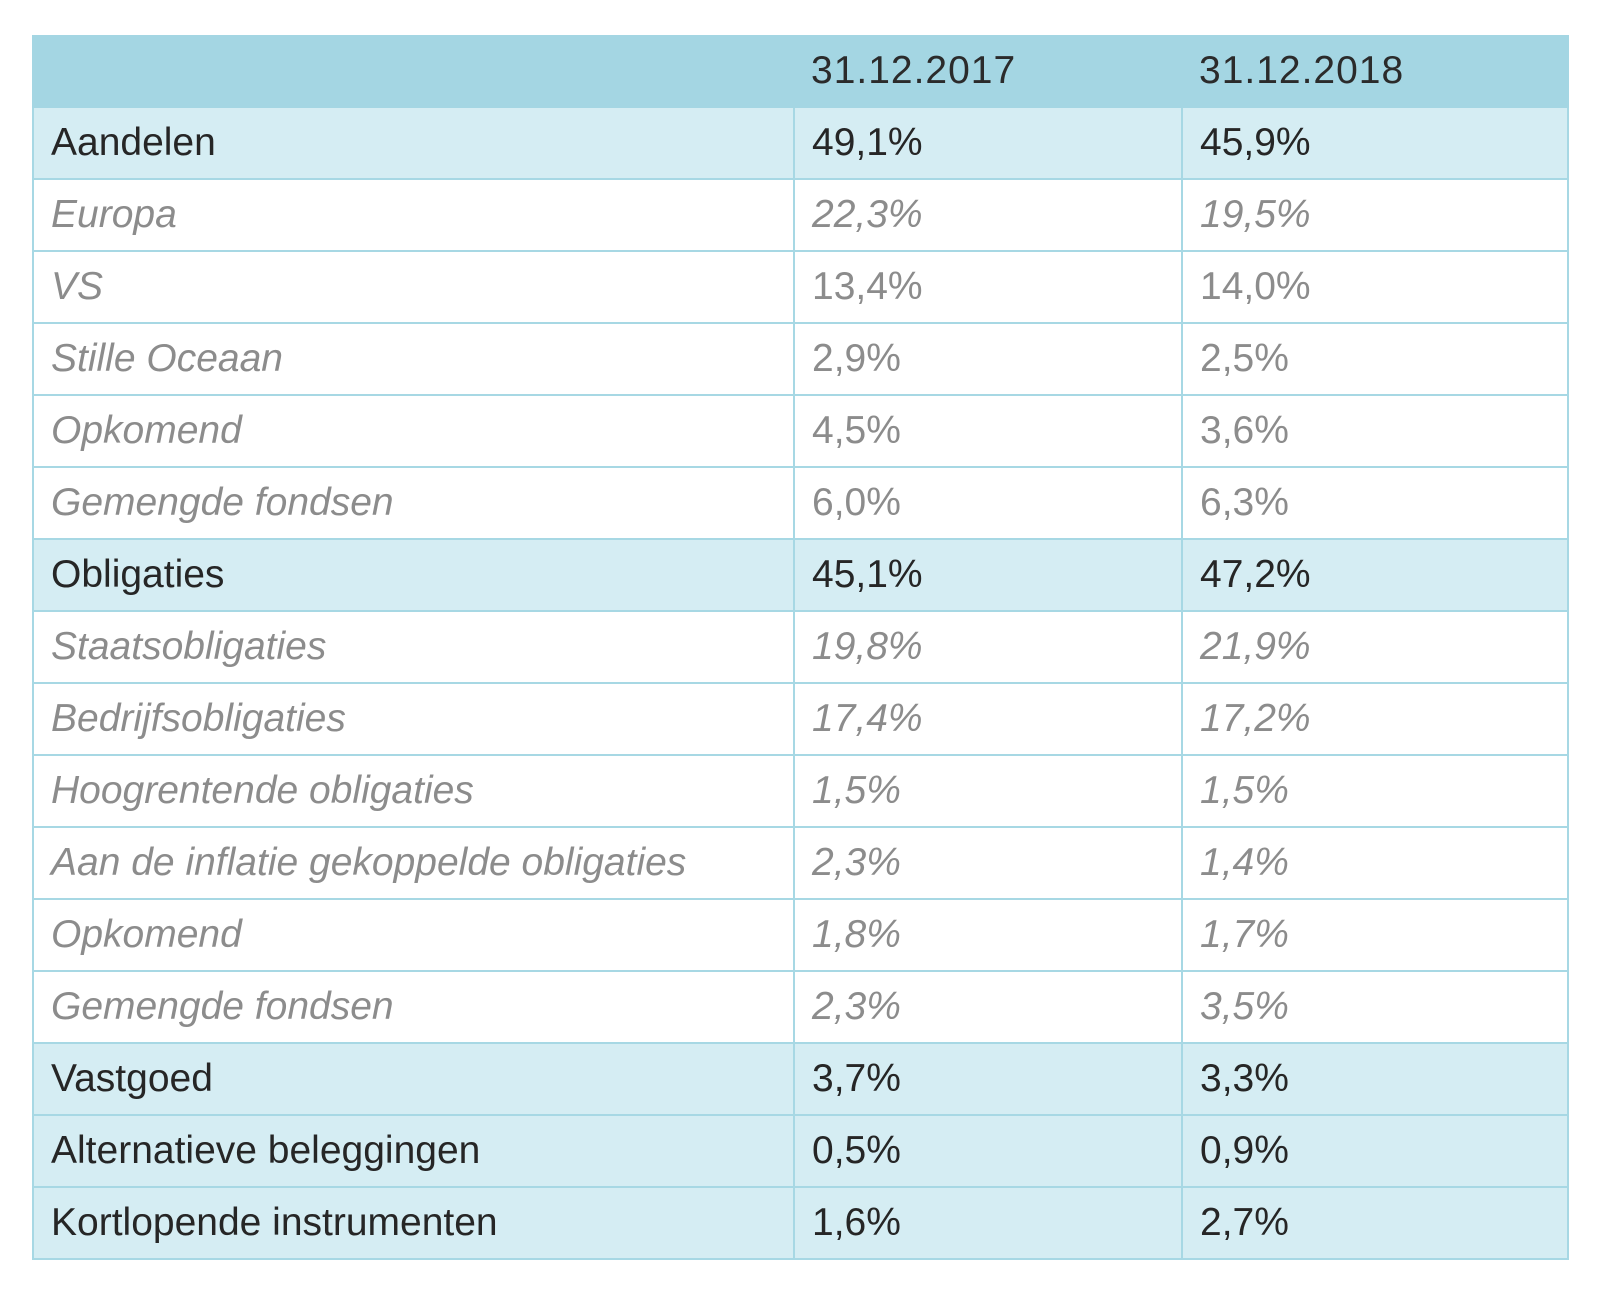 The width and height of the screenshot is (1600, 1295). I want to click on row-label: Obligaties, so click(413, 575).